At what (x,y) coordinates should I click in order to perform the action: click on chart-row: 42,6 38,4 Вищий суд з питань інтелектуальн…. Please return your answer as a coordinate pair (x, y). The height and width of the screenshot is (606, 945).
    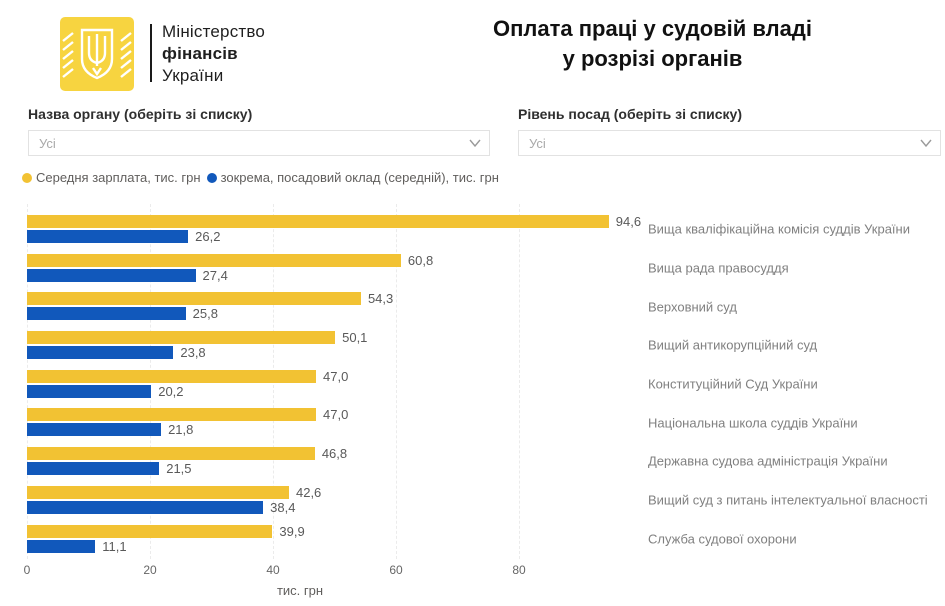
    Looking at the image, I should click on (486, 500).